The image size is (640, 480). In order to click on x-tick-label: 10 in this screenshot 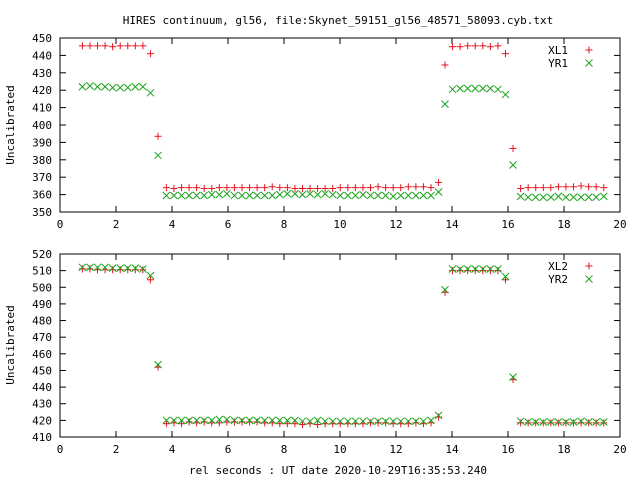, I will do `click(339, 224)`.